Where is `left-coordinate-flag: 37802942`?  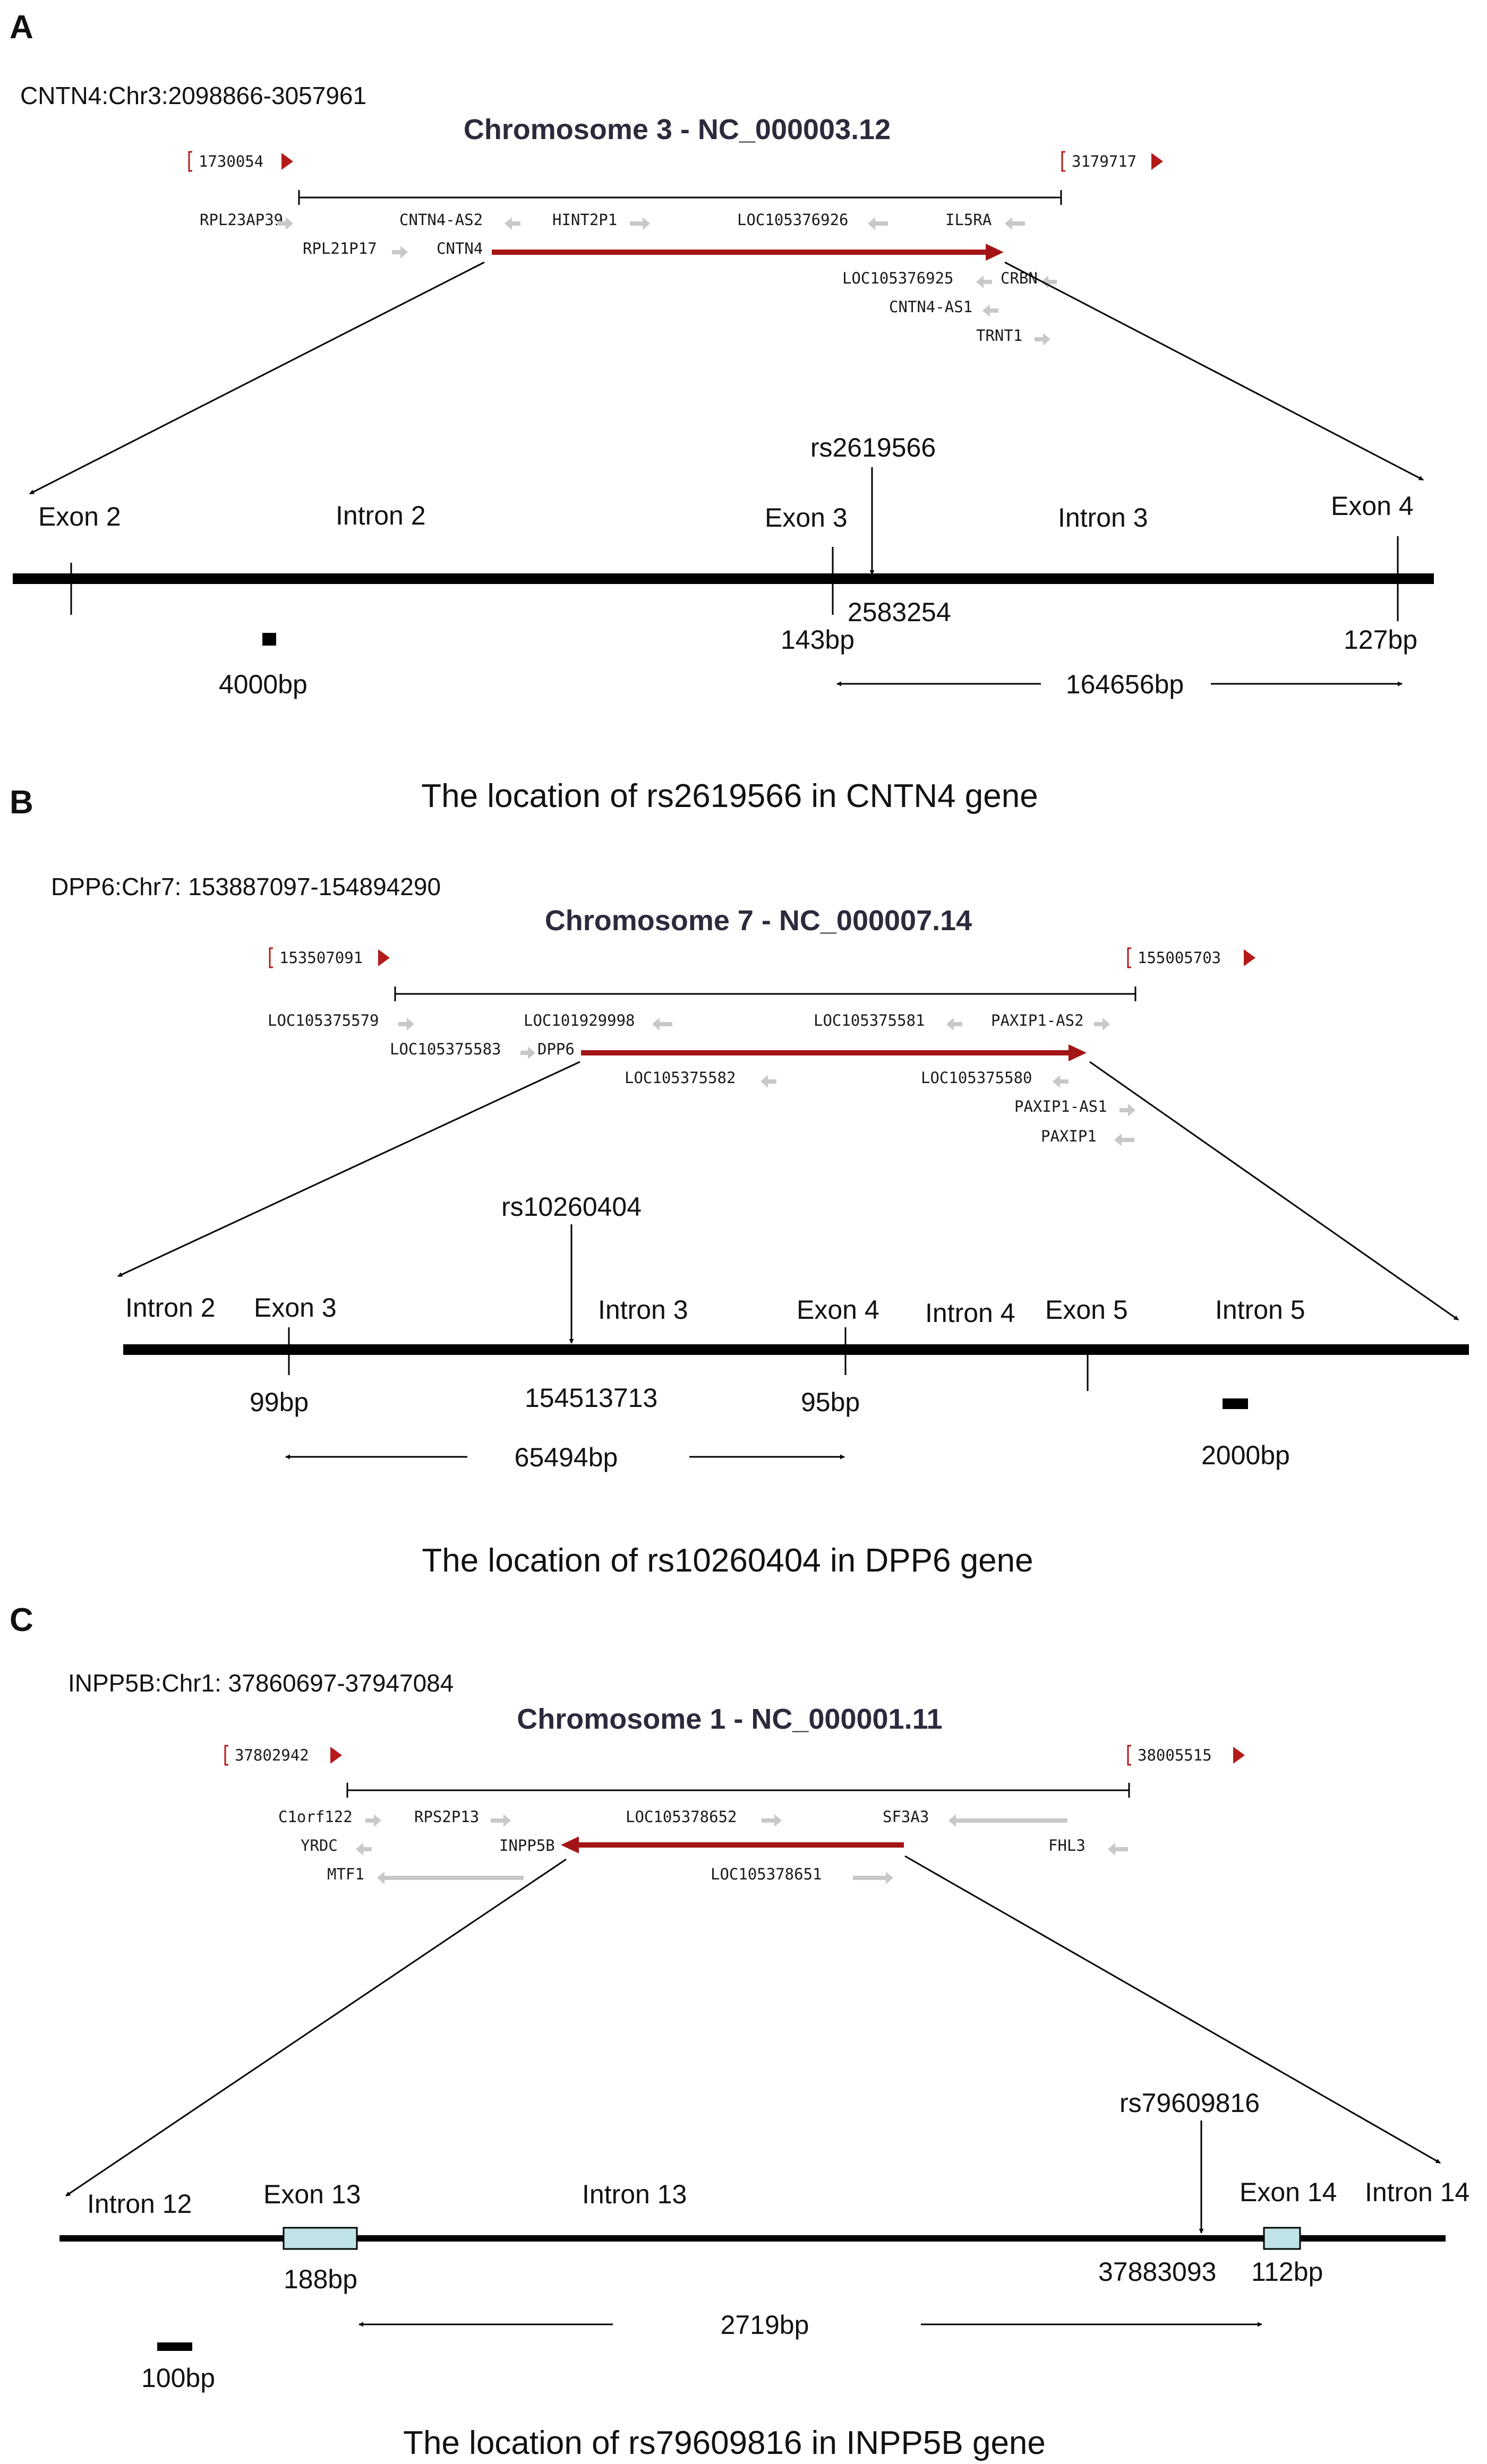
left-coordinate-flag: 37802942 is located at coordinates (283, 1756).